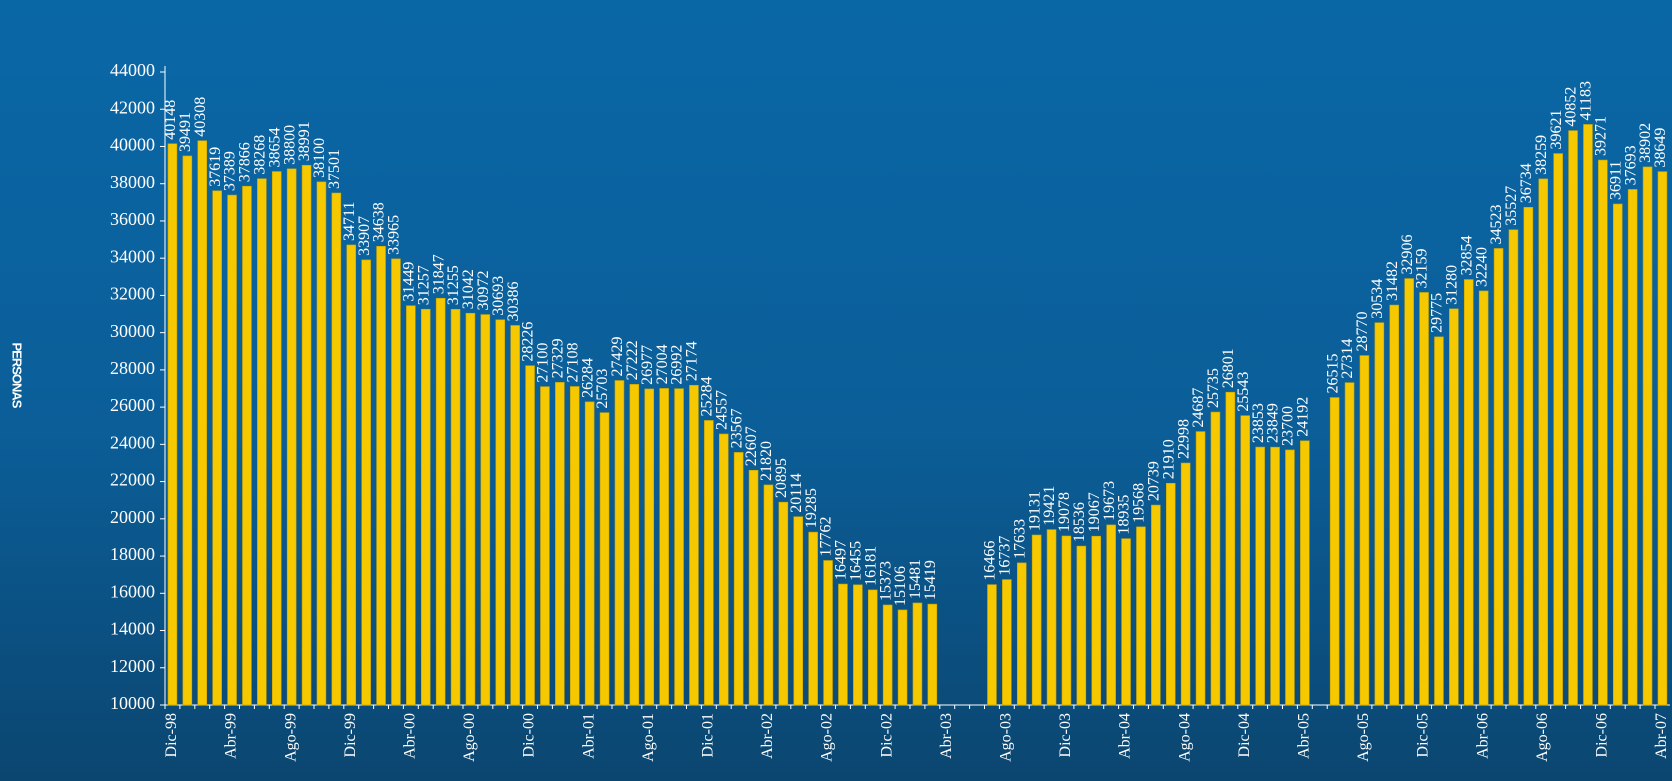 Image resolution: width=1672 pixels, height=781 pixels. I want to click on x-tick-label: Dic-01, so click(708, 735).